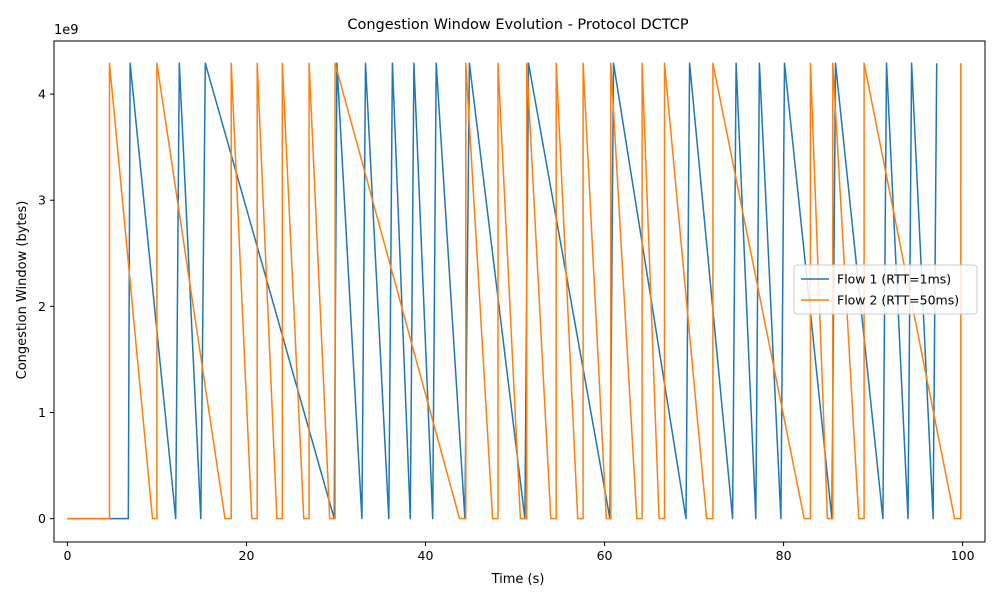  Describe the element at coordinates (42, 518) in the screenshot. I see `y-tick-label: 0` at that location.